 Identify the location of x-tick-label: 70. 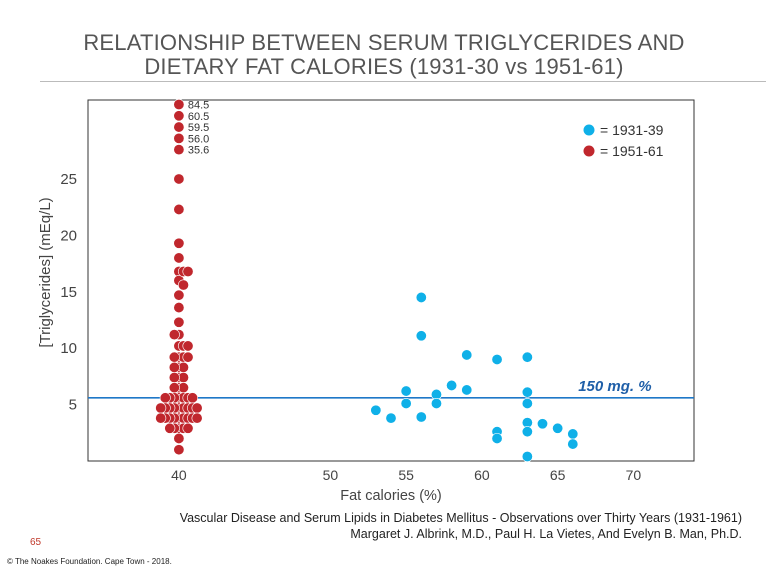
(634, 475).